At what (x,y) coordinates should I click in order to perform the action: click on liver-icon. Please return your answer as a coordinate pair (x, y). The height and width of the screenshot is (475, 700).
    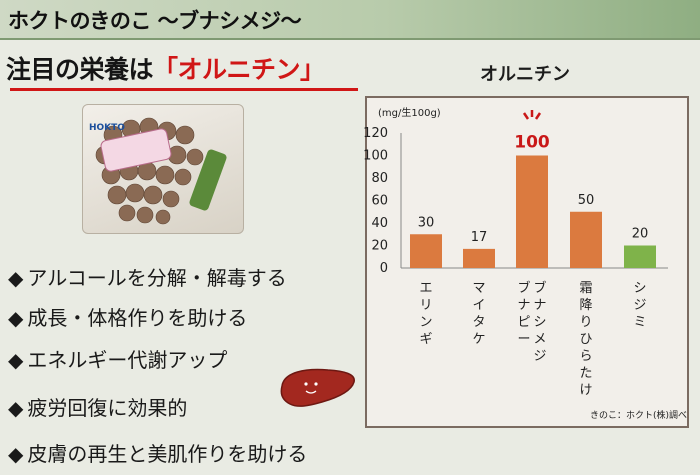
    Looking at the image, I should click on (317, 387).